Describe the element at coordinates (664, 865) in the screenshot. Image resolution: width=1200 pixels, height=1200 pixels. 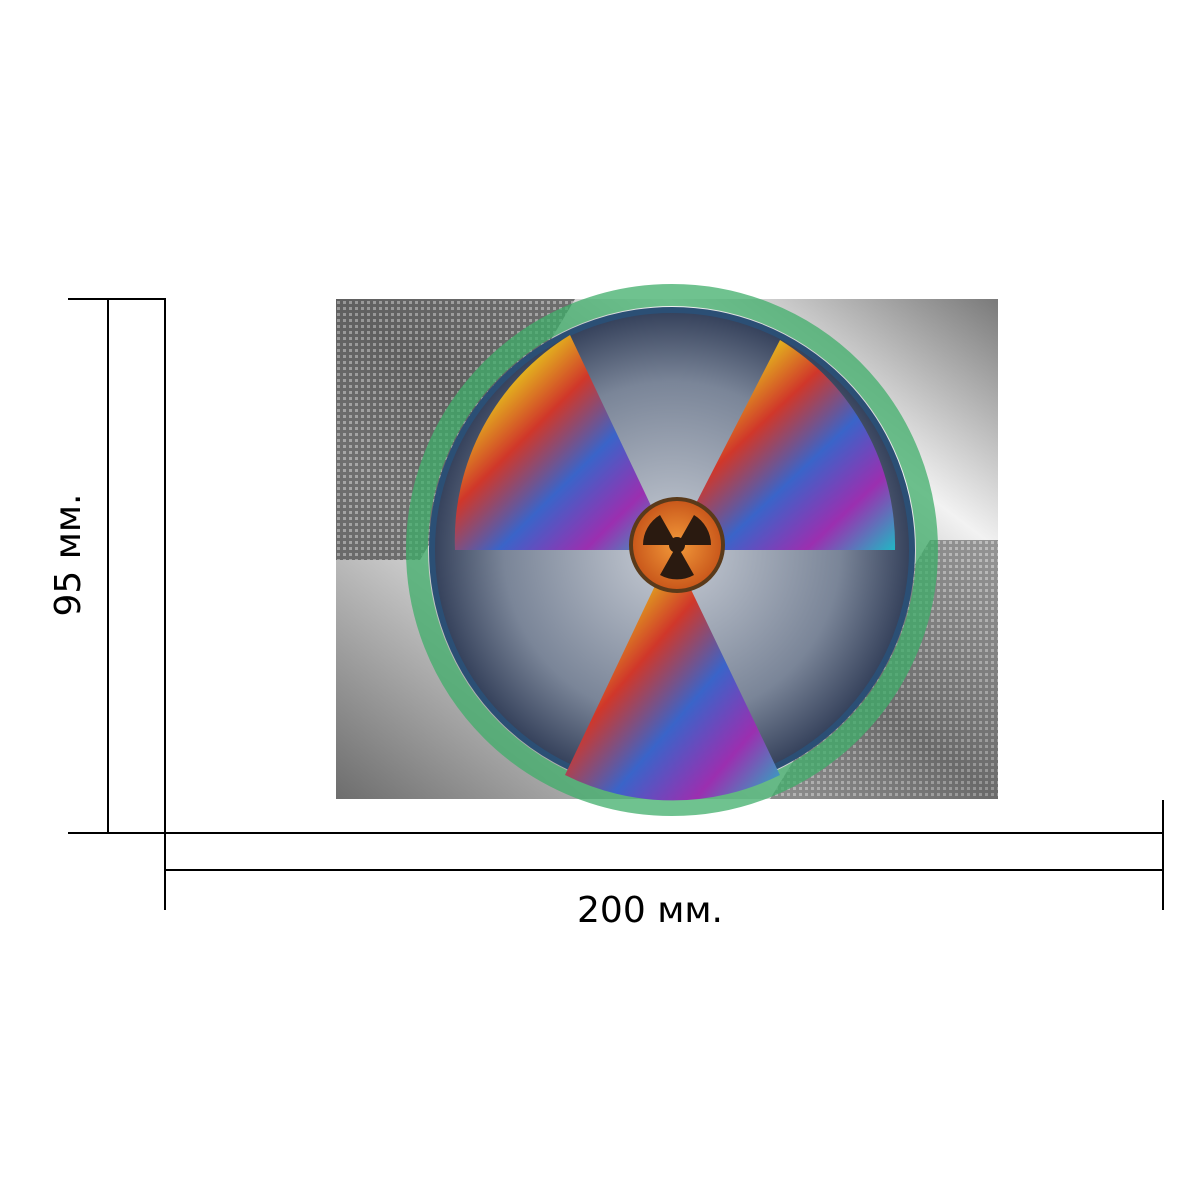
I see `width-dimension: 200 мм.` at that location.